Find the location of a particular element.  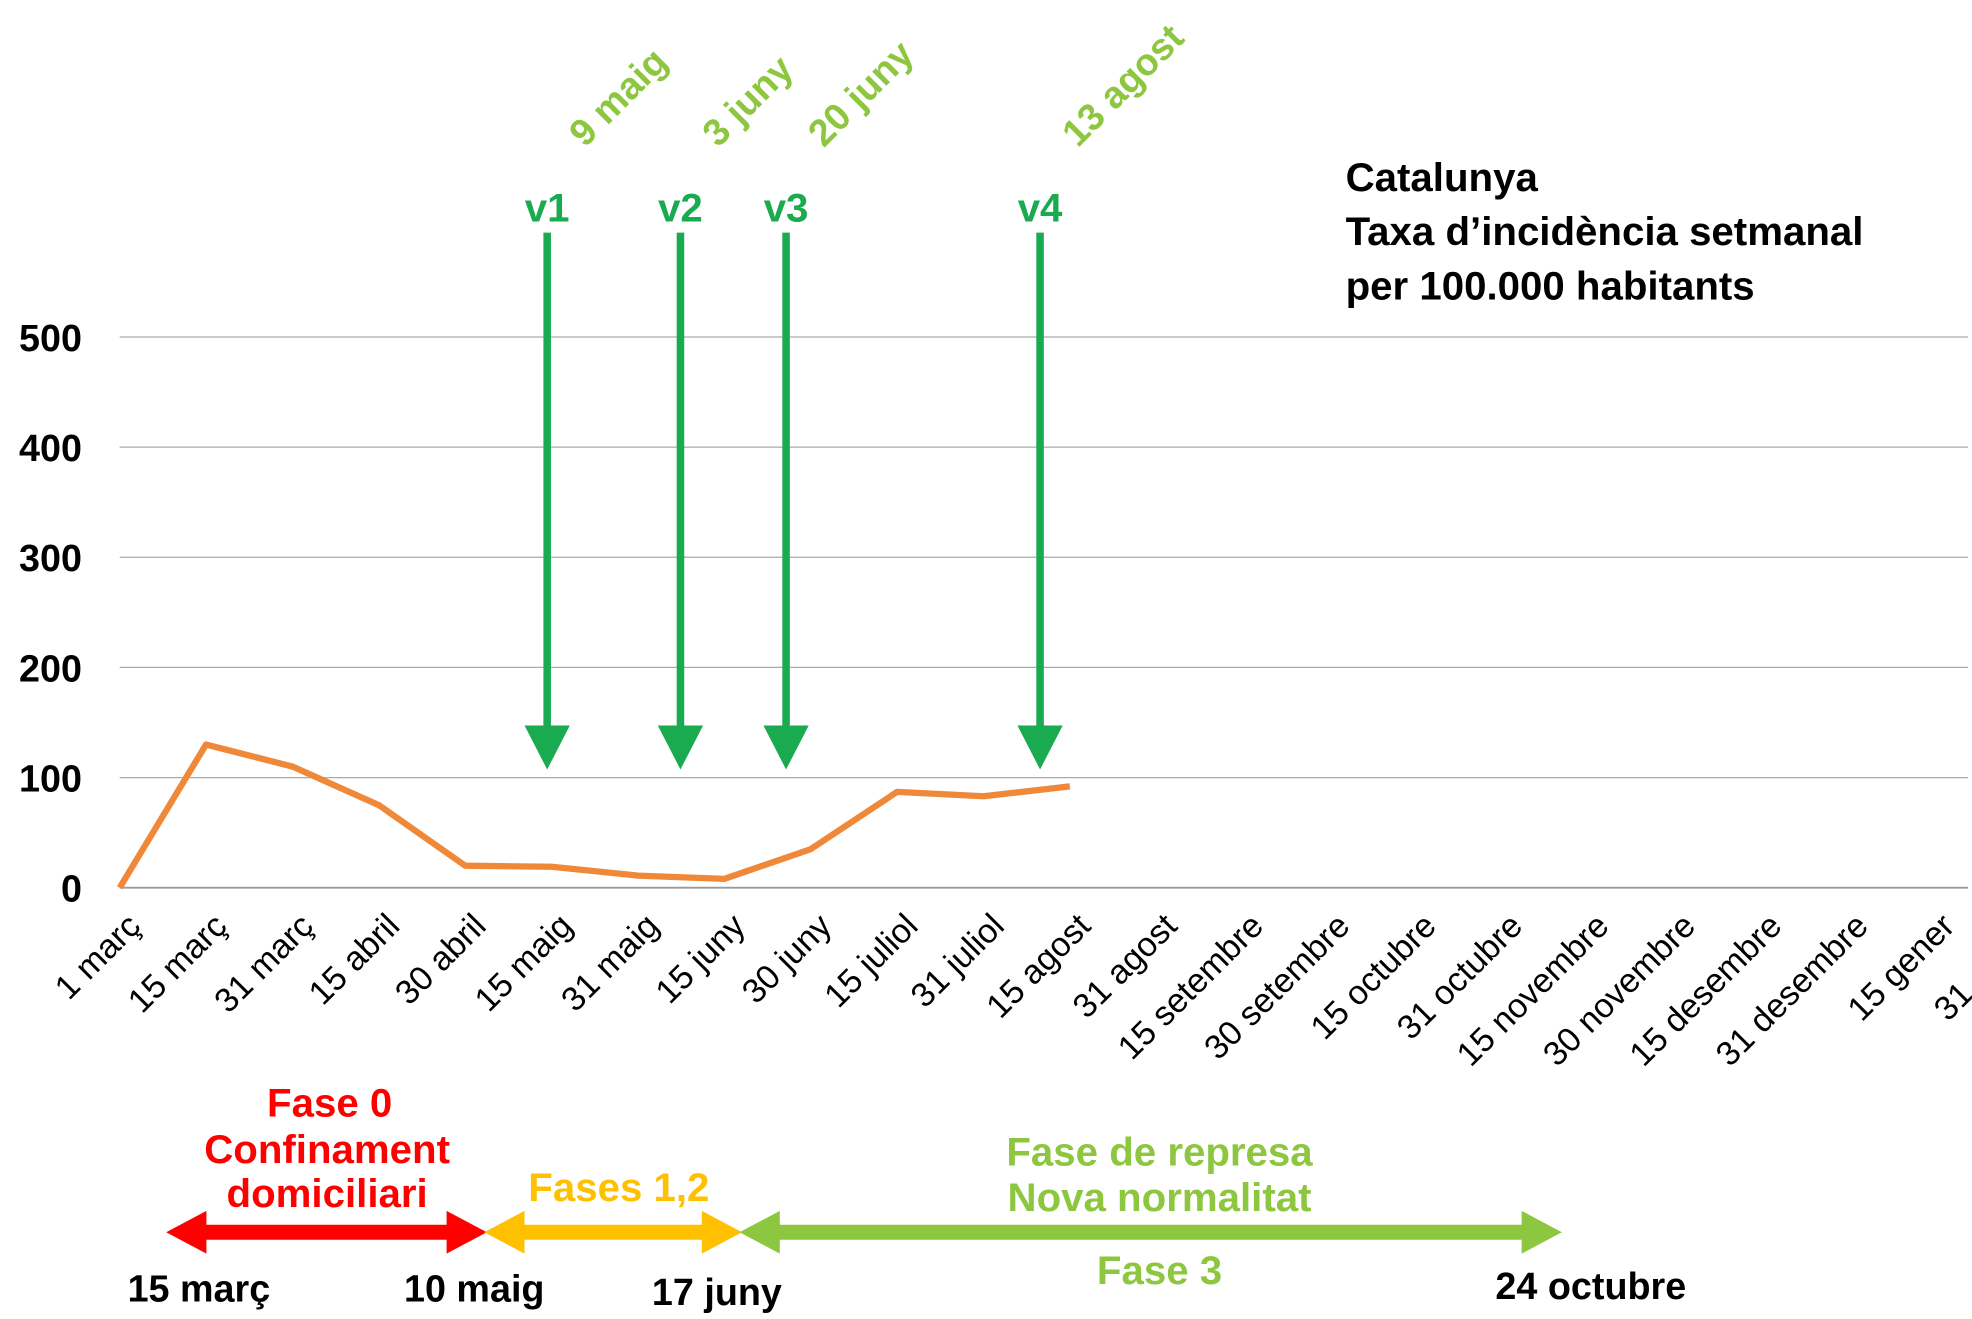

annotation-date: 9 maig is located at coordinates (618, 97).